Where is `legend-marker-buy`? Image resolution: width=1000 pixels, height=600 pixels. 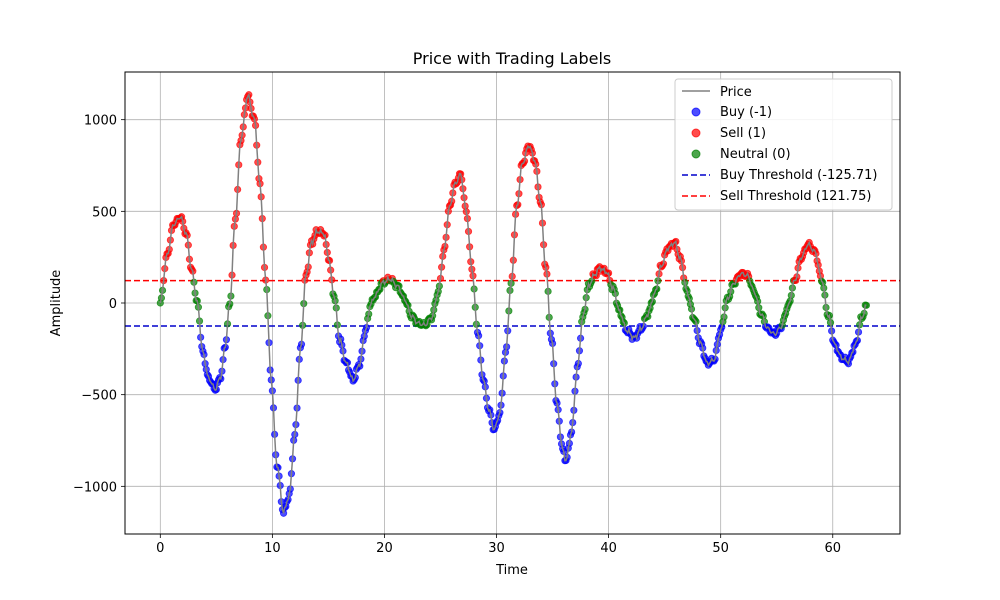 legend-marker-buy is located at coordinates (696, 112).